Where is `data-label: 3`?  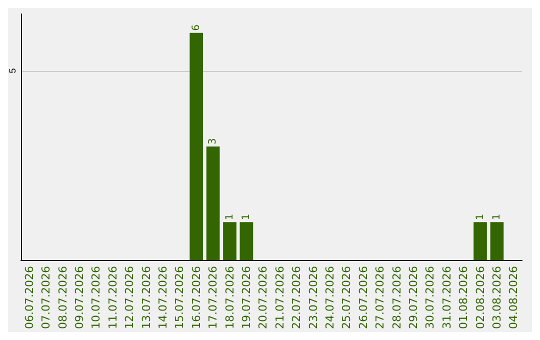
data-label: 3 is located at coordinates (213, 141).